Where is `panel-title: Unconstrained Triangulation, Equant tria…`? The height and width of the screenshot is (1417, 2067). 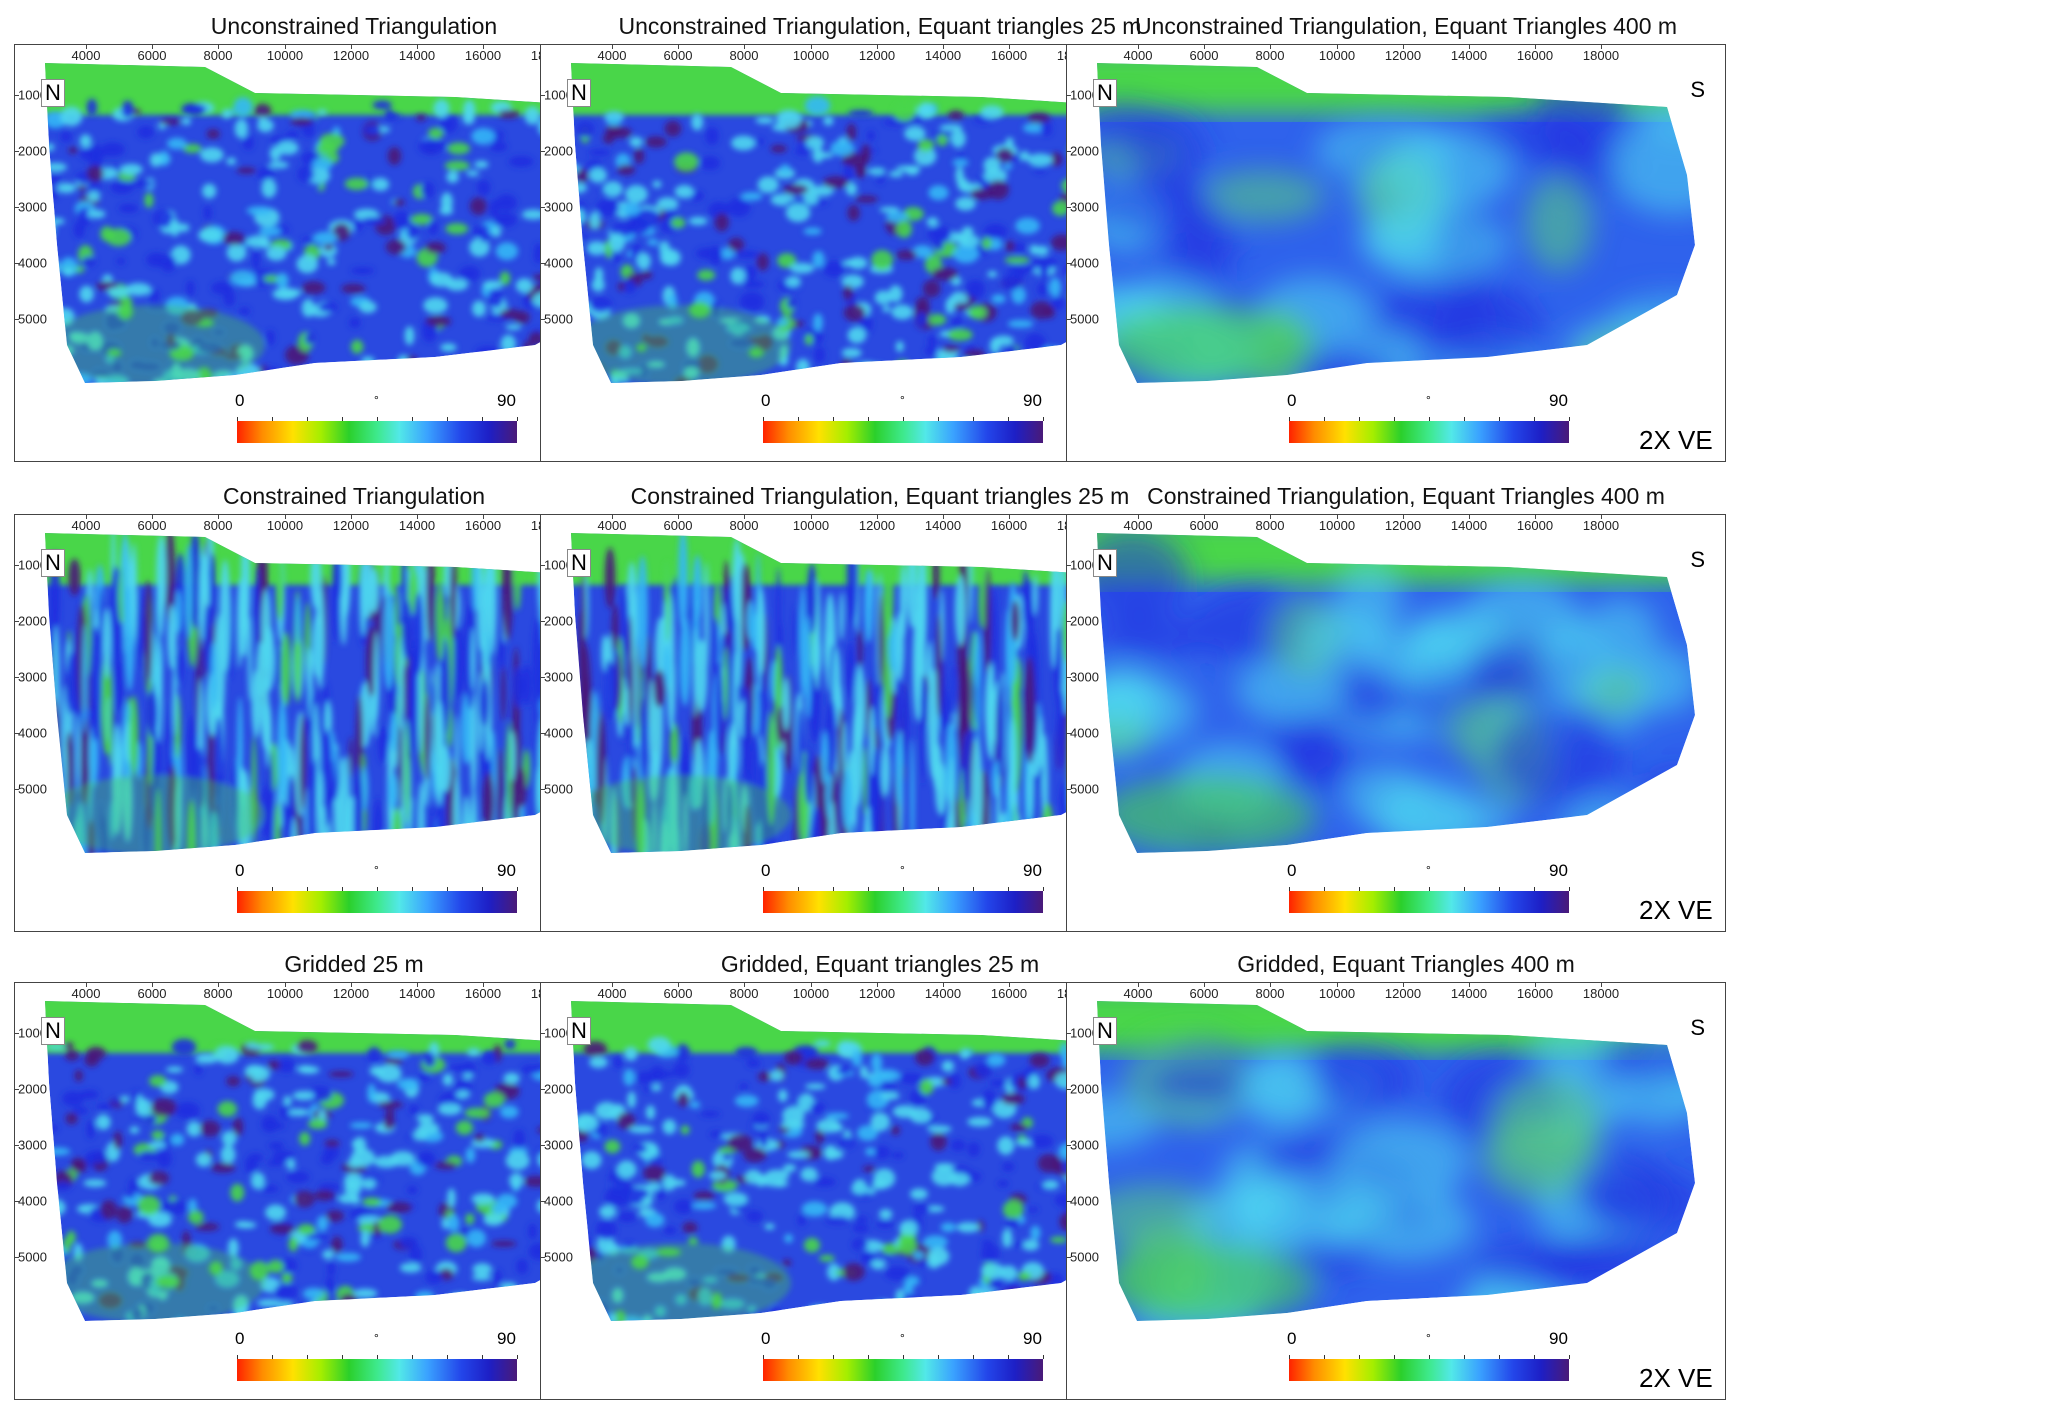
panel-title: Unconstrained Triangulation, Equant tria… is located at coordinates (880, 26).